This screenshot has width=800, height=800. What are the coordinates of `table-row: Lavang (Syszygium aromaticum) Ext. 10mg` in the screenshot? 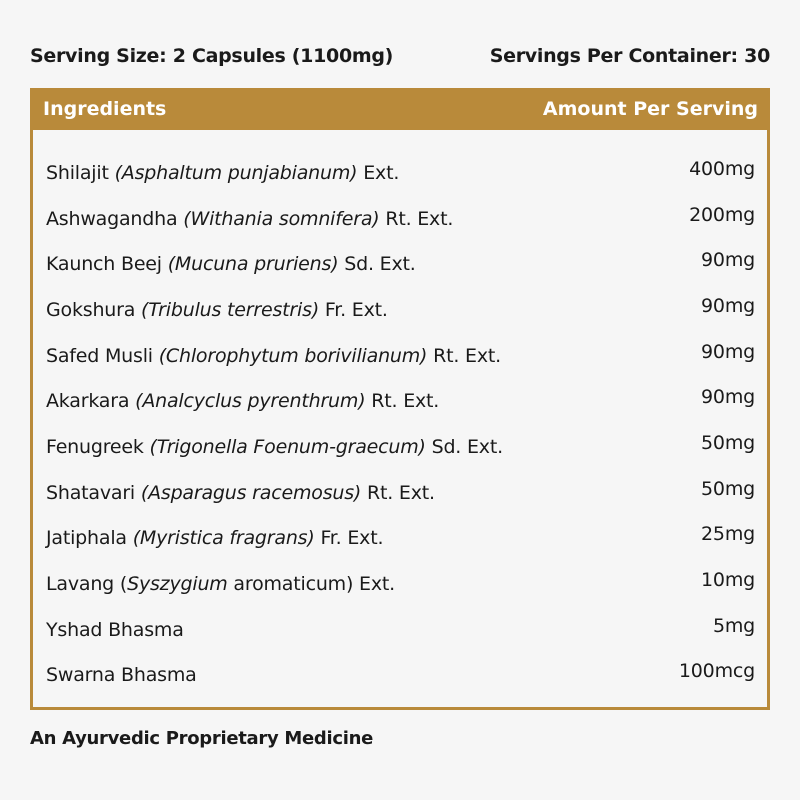 It's located at (400, 584).